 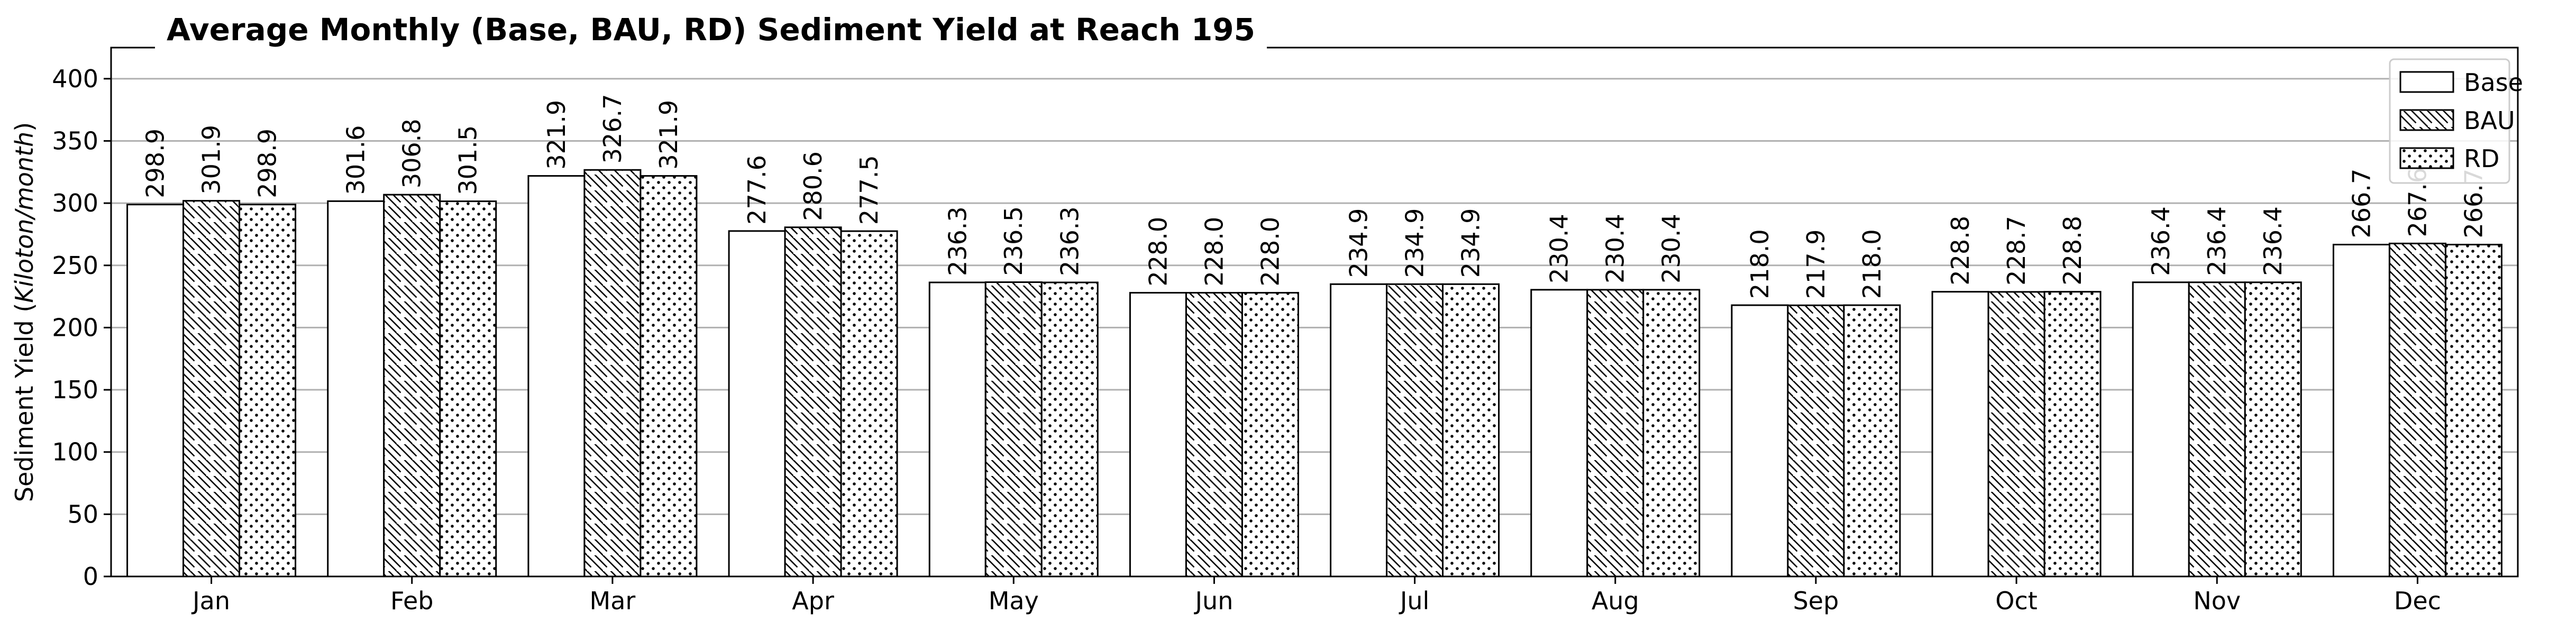 What do you see at coordinates (2161, 429) in the screenshot?
I see `bar-base-nov` at bounding box center [2161, 429].